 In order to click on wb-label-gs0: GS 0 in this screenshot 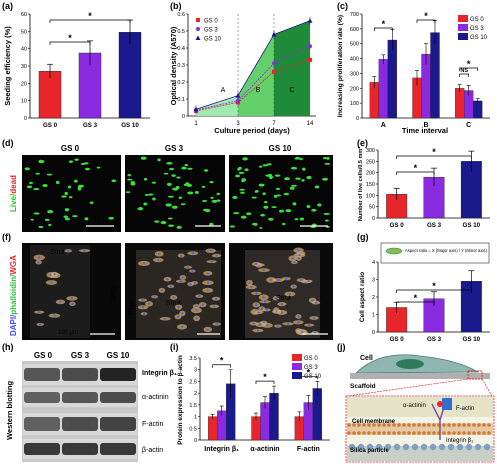, I will do `click(43, 355)`.